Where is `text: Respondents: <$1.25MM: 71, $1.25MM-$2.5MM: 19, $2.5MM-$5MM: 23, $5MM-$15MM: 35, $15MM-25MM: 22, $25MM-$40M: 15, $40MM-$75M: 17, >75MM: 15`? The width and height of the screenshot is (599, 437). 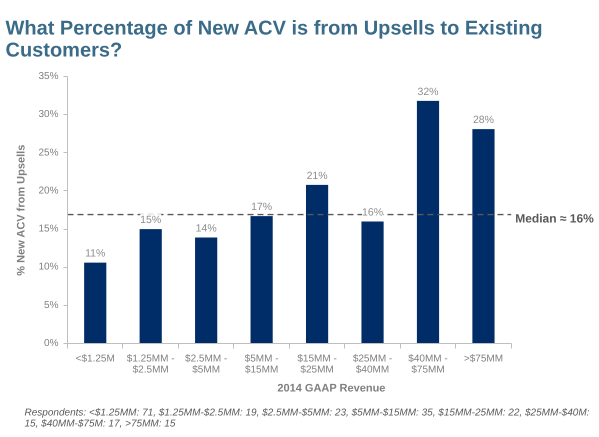
text: Respondents: <$1.25MM: 71, $1.25MM-$2.5MM: 19, $2.5MM-$5MM: 23, $5MM-$15MM: 35, $15MM-25MM: 22, $25MM-$40M: 15, $40MM-$75M: 17, >75MM: 15 is located at coordinates (307, 419).